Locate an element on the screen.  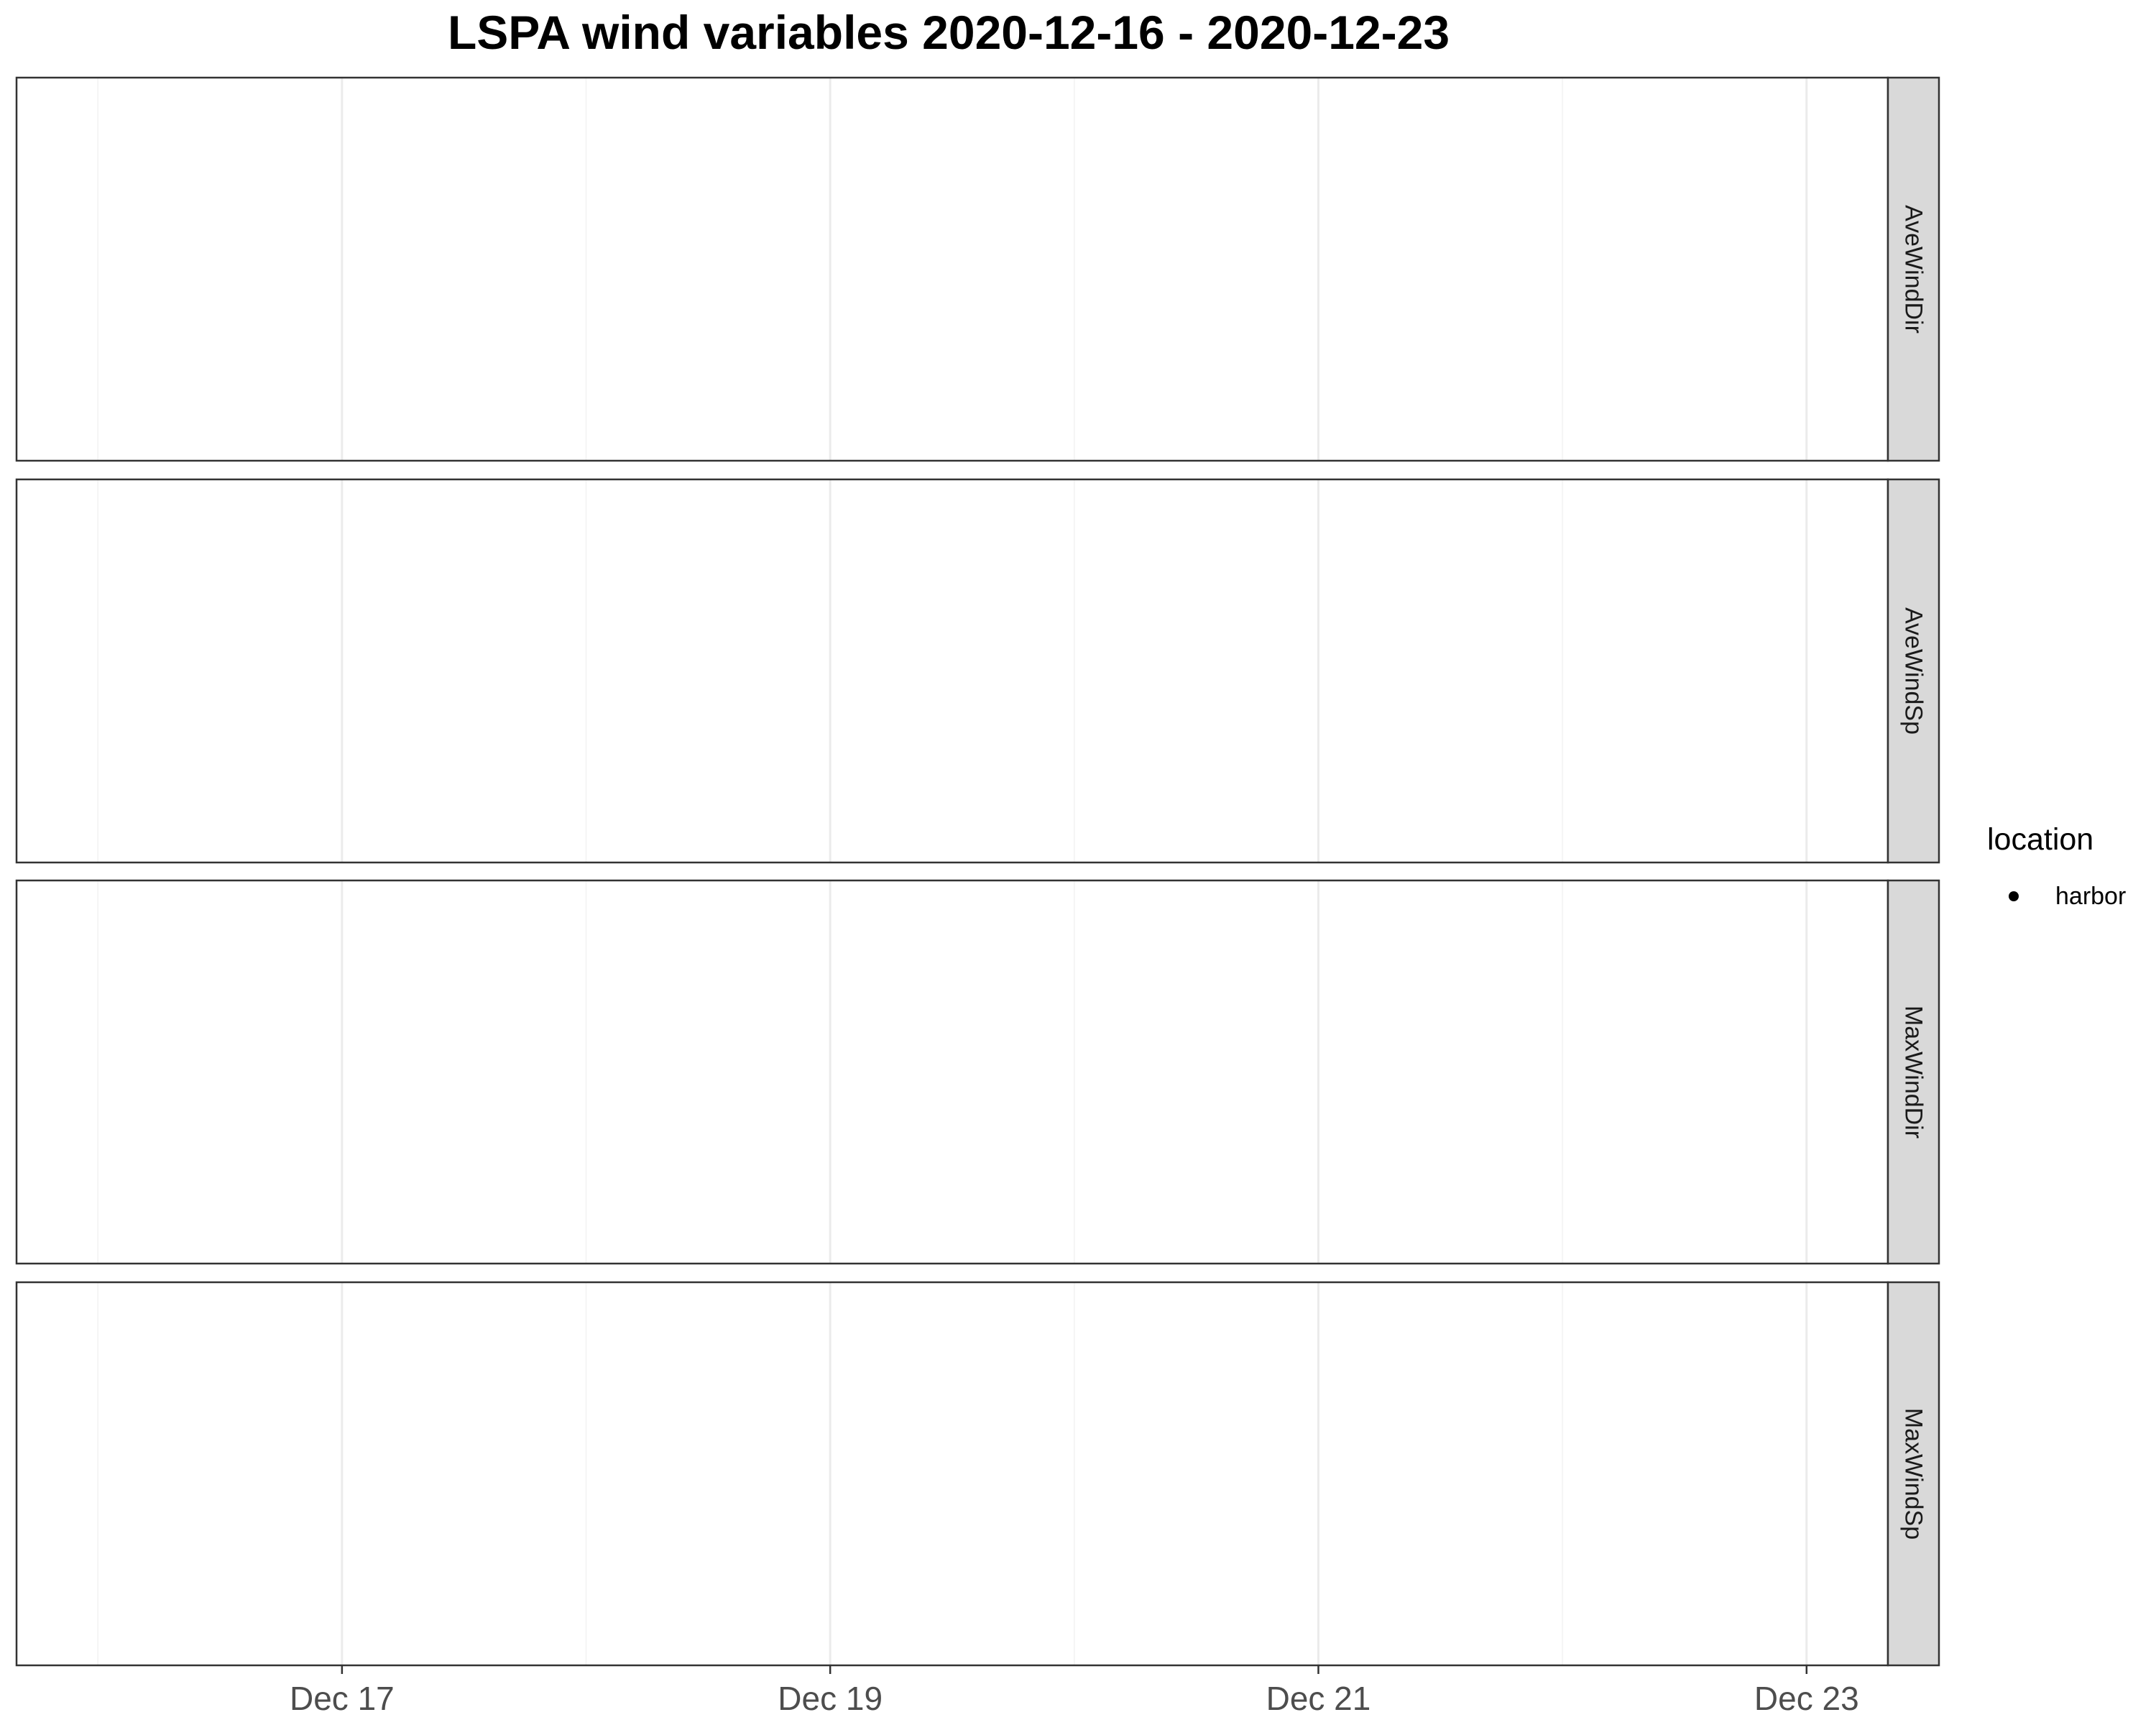
facet-label-maxwindsp: MaxWindSp is located at coordinates (1913, 1474).